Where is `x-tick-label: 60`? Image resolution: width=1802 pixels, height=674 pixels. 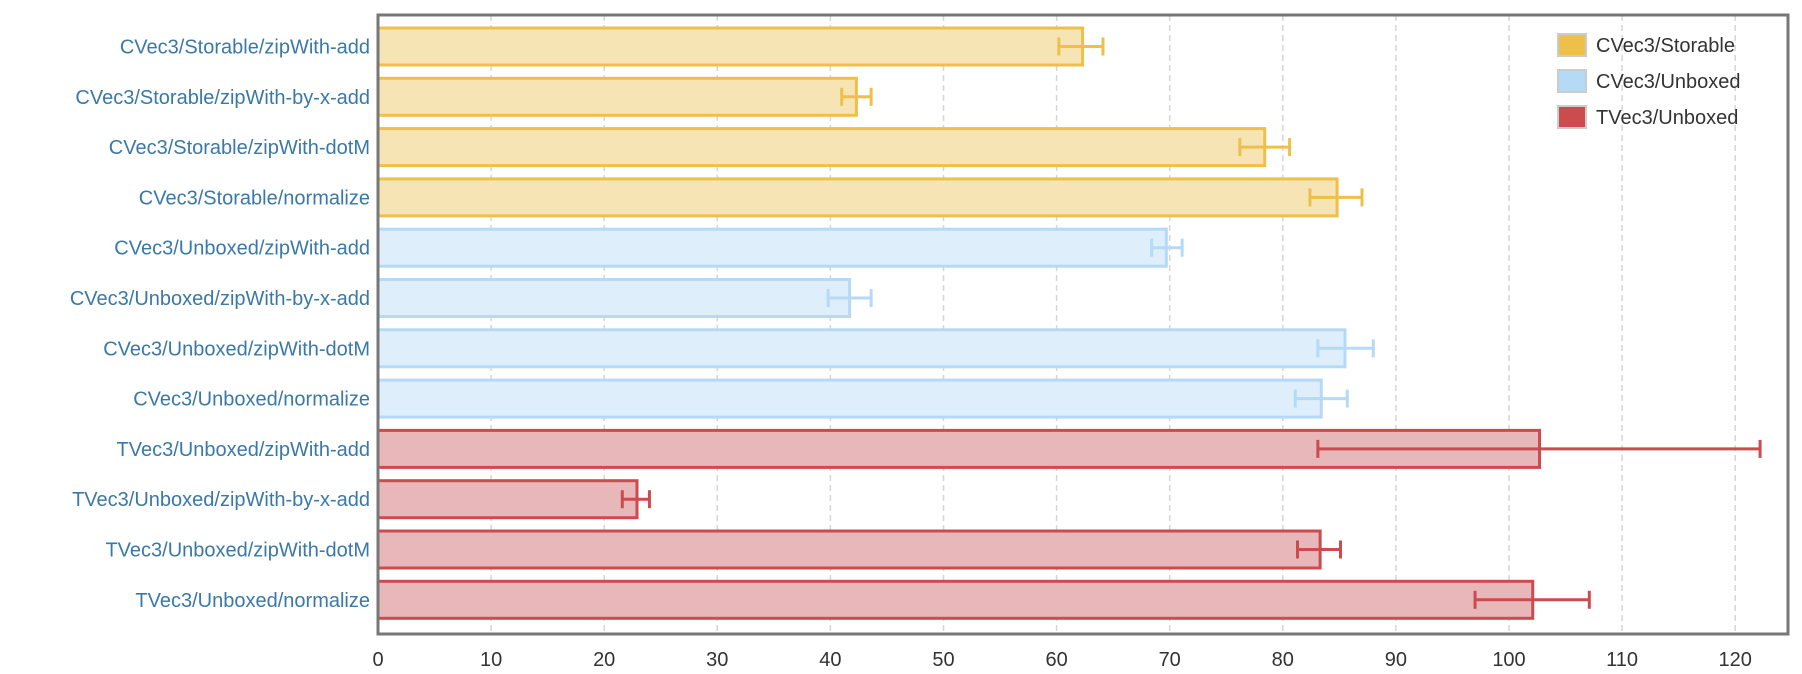
x-tick-label: 60 is located at coordinates (1056, 660).